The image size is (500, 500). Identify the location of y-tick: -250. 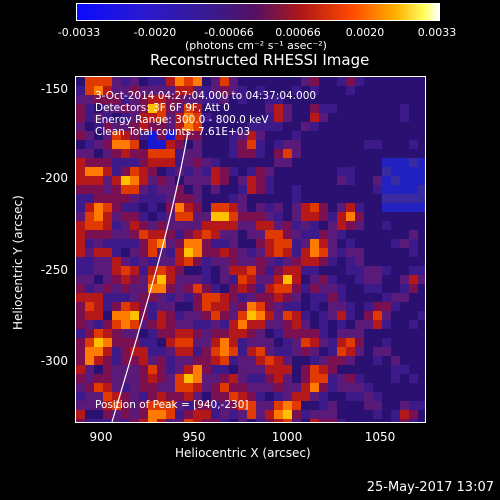
(54, 270).